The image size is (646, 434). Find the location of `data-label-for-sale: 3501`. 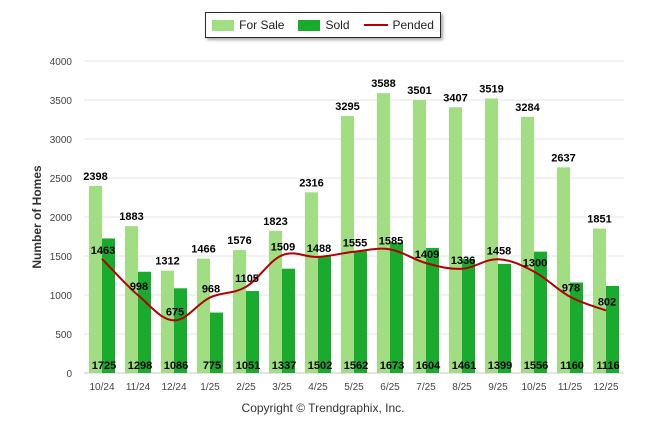

data-label-for-sale: 3501 is located at coordinates (419, 91).